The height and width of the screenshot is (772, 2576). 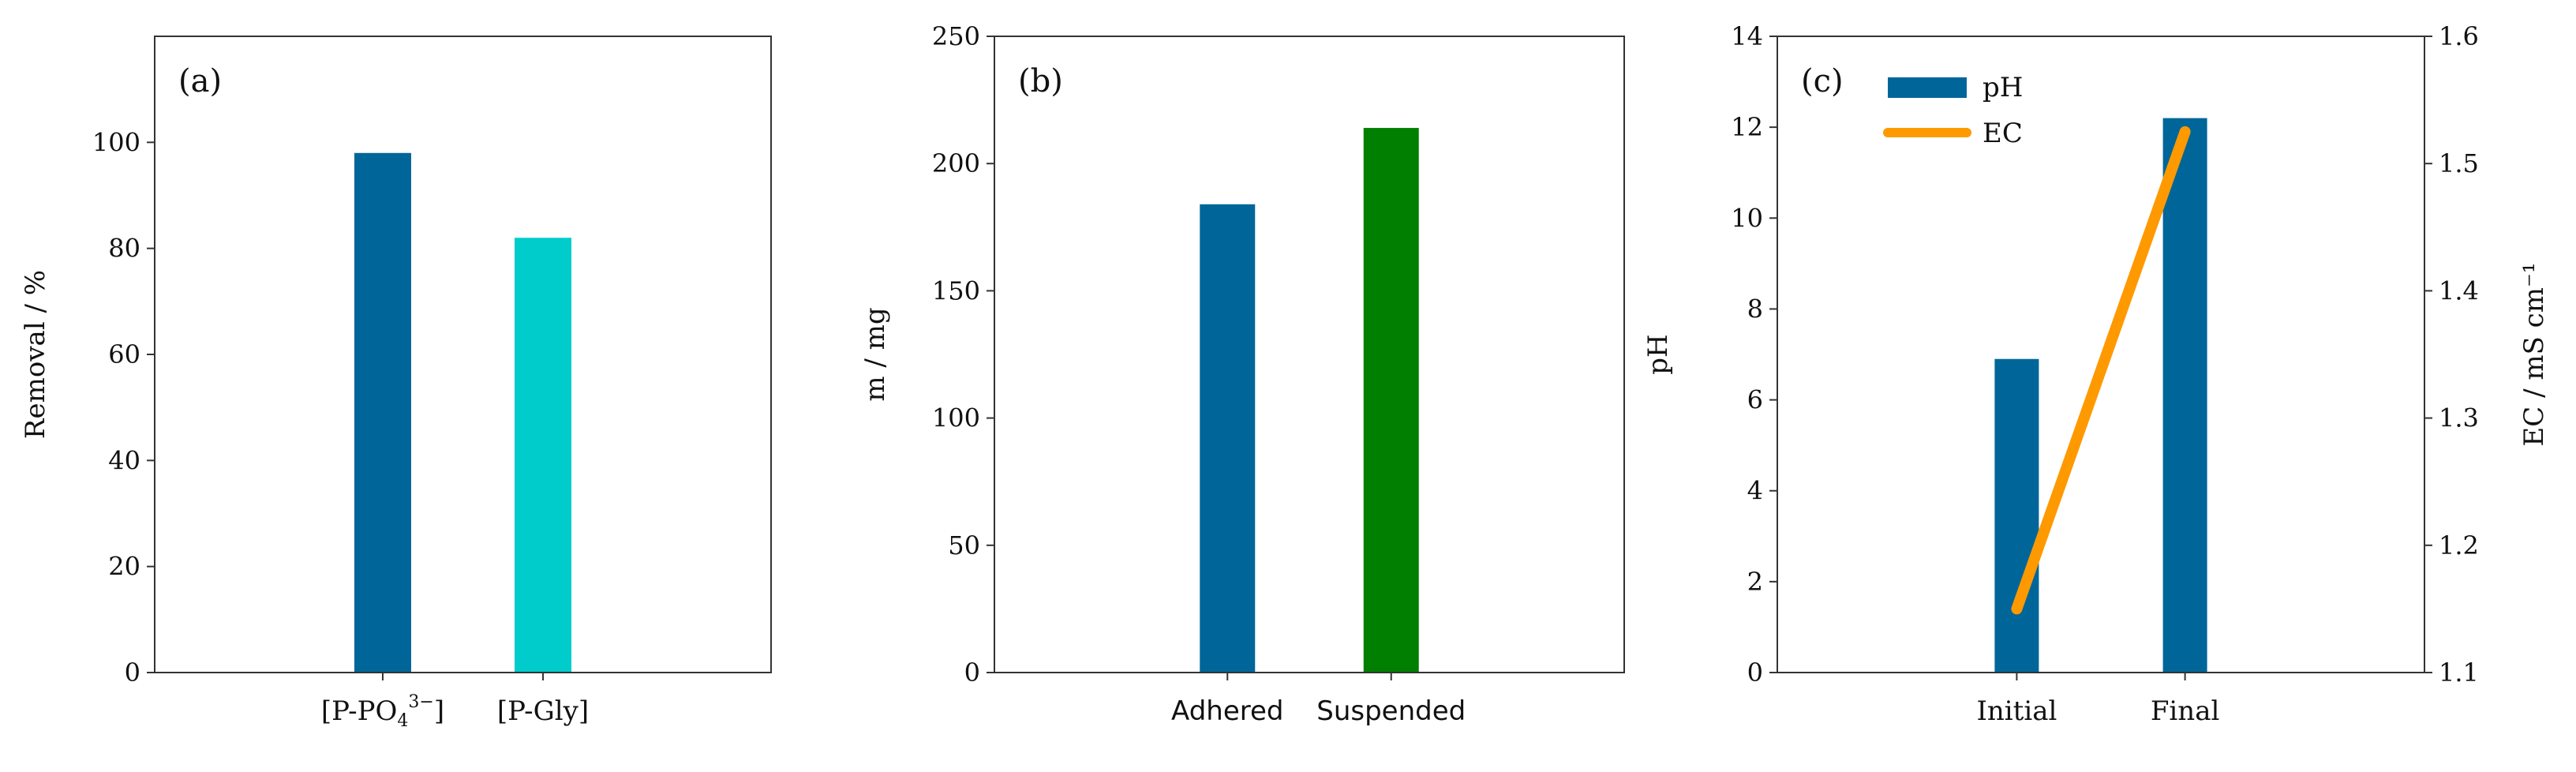 I want to click on y2-tick-label: 1.2, so click(x=2459, y=545).